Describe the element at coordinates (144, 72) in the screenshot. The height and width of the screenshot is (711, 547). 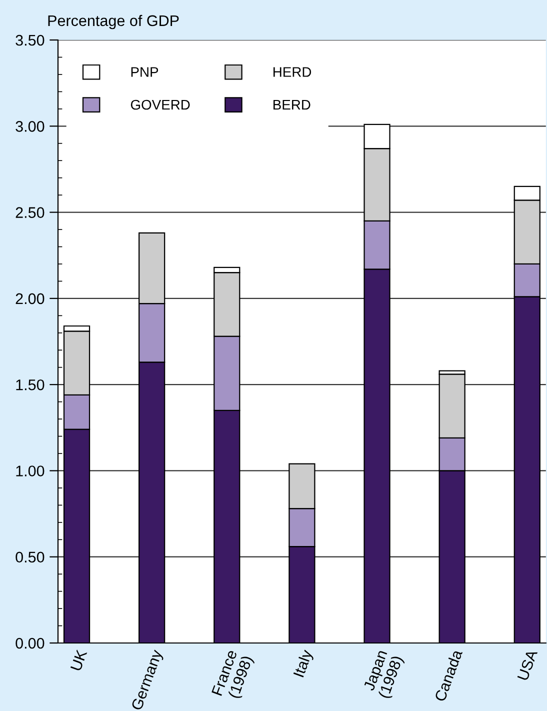
I see `legend-label: PNP` at that location.